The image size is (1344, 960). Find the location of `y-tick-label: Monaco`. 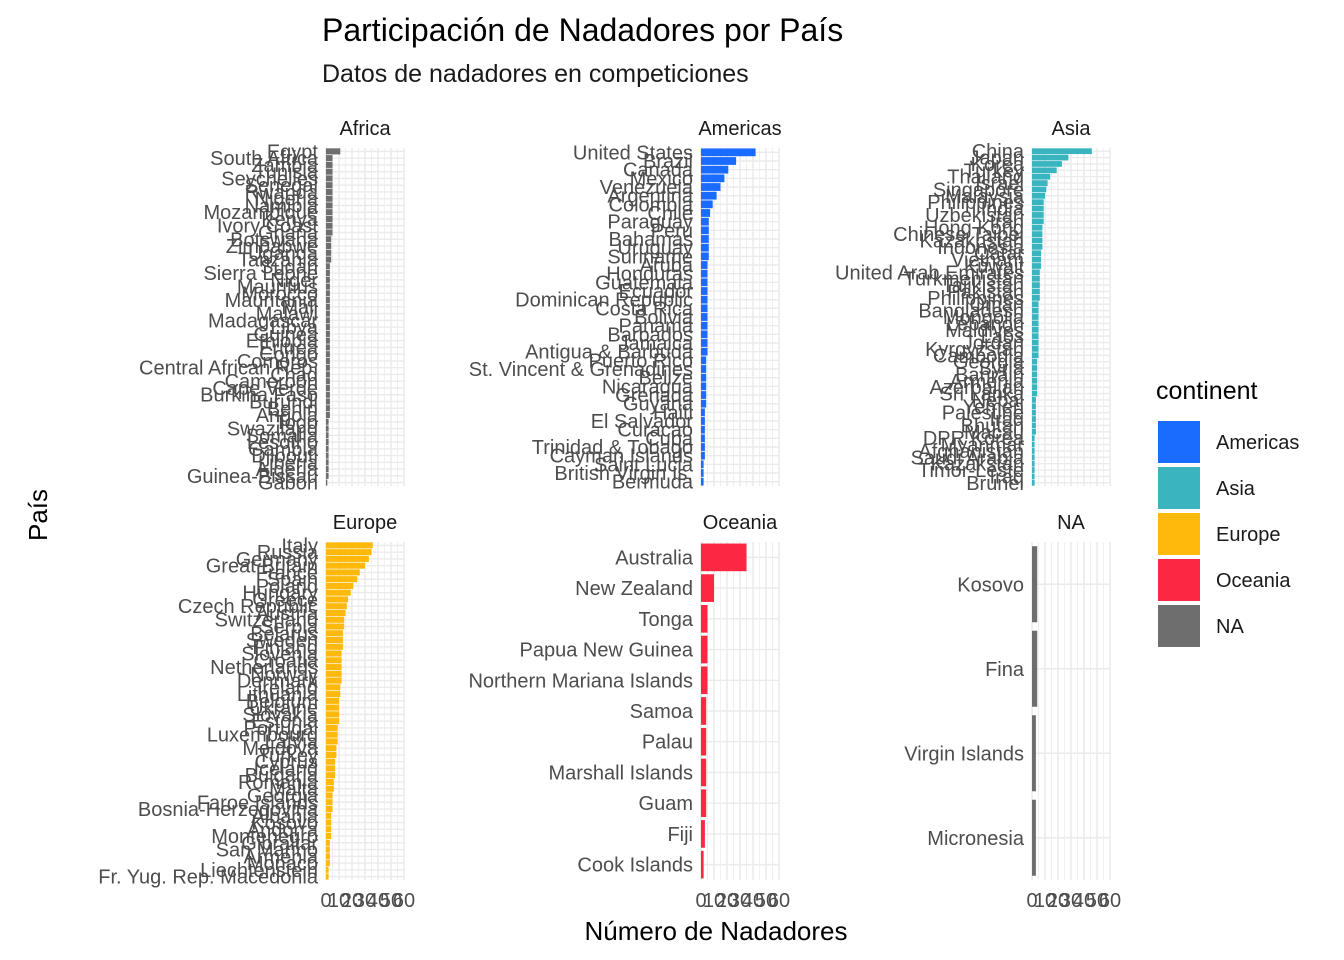

y-tick-label: Monaco is located at coordinates (282, 864).